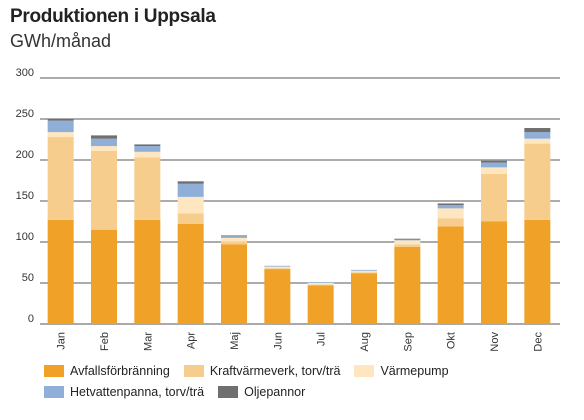  What do you see at coordinates (25, 73) in the screenshot?
I see `y-tick-label: 300` at bounding box center [25, 73].